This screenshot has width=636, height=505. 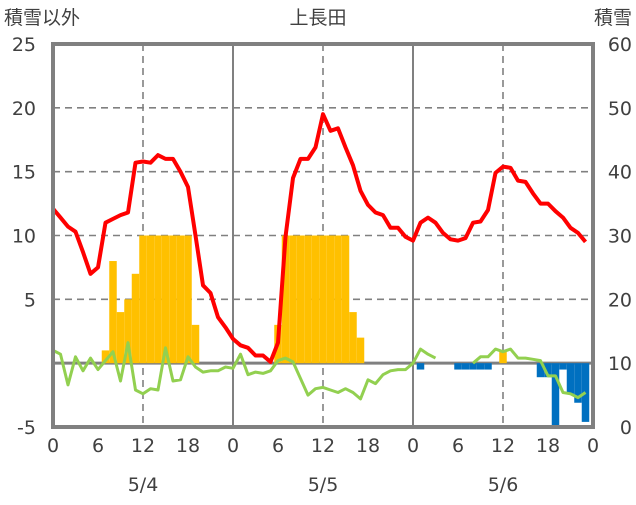 I want to click on date-label: 5/5, so click(x=323, y=485).